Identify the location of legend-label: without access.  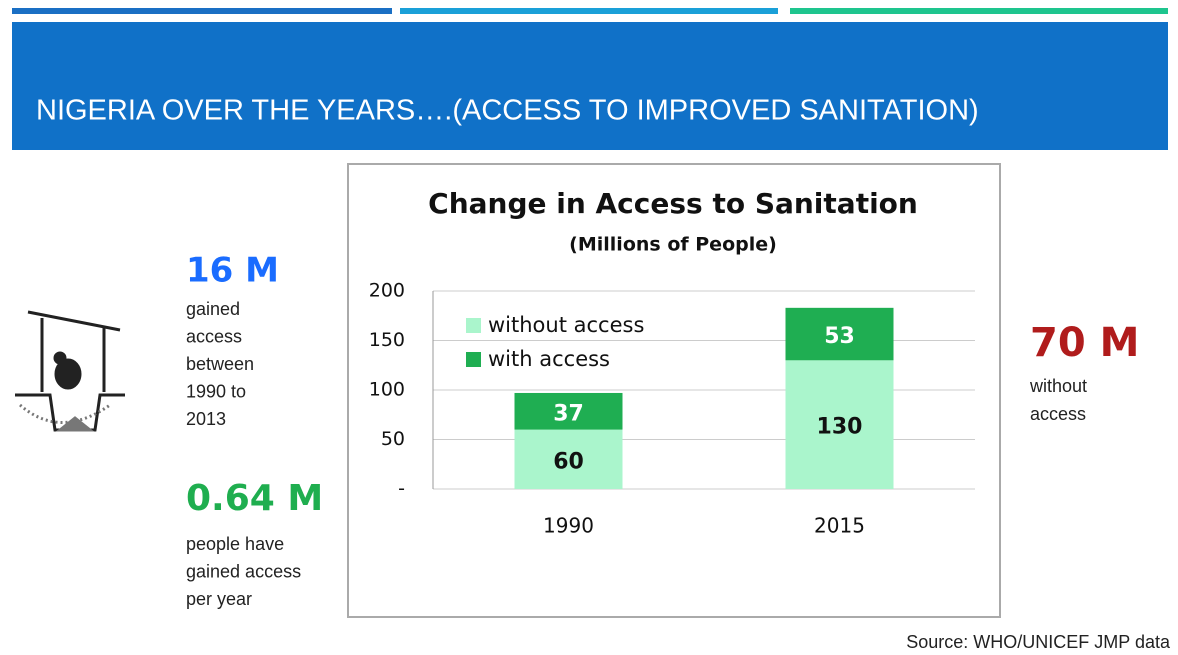
(566, 325).